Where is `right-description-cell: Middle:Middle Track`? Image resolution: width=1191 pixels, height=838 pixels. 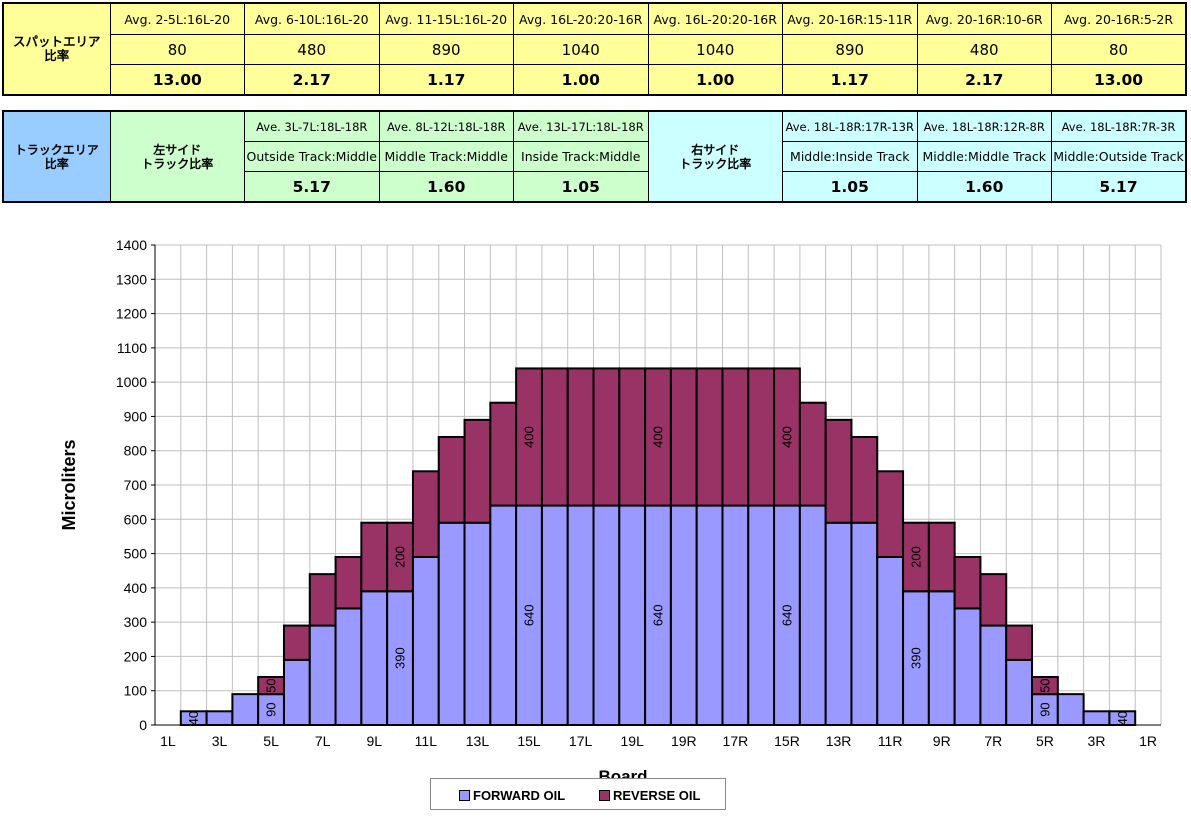
right-description-cell: Middle:Middle Track is located at coordinates (984, 156).